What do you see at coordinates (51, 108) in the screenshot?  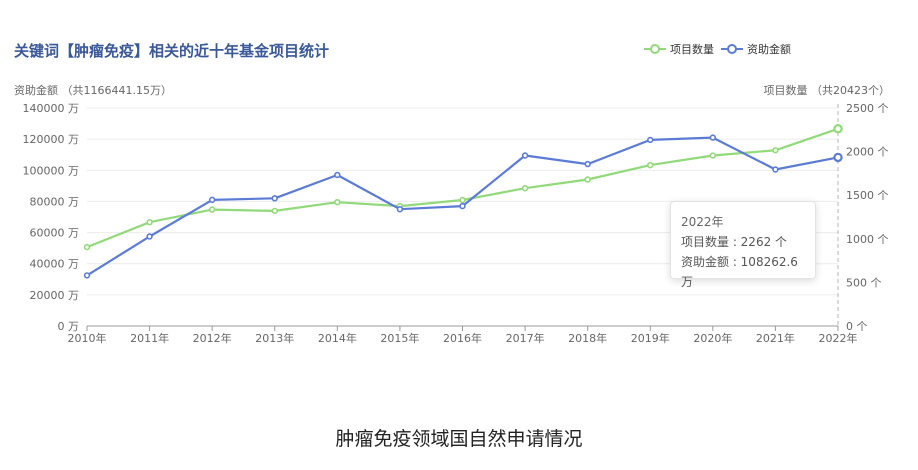 I see `left-tick-label: 140000 万` at bounding box center [51, 108].